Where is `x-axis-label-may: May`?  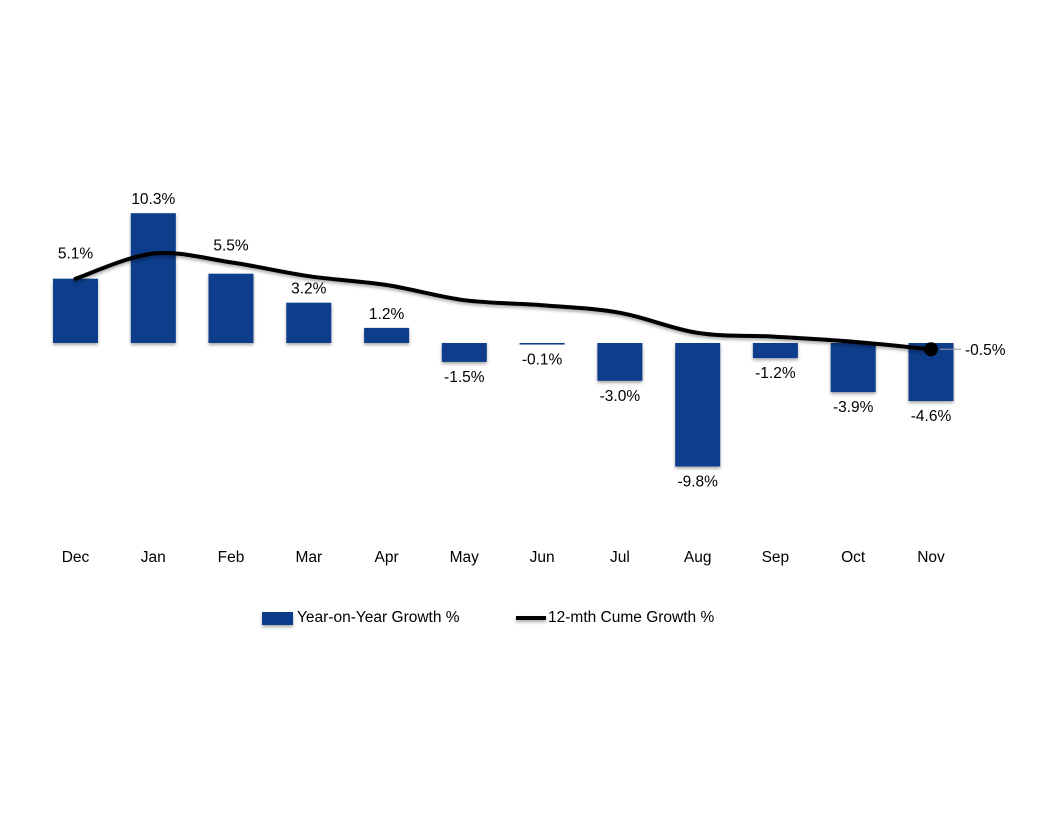
x-axis-label-may: May is located at coordinates (465, 557).